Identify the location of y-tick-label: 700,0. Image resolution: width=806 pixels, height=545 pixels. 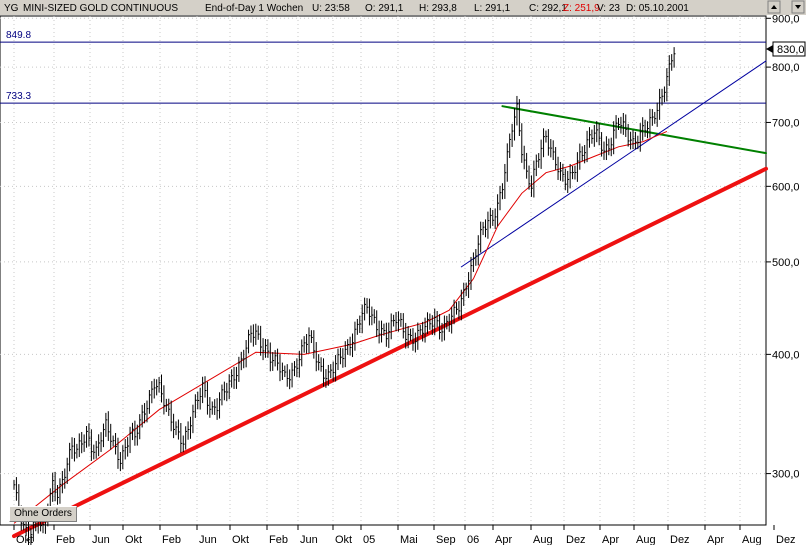
(786, 123).